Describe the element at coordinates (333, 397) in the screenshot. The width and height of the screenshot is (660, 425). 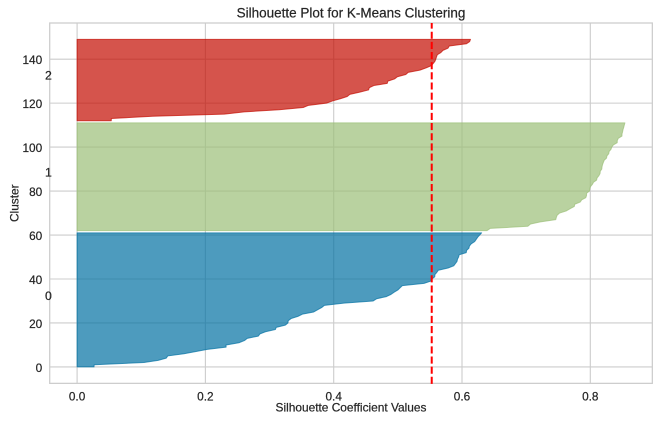
I see `svg-text: 0.4` at that location.